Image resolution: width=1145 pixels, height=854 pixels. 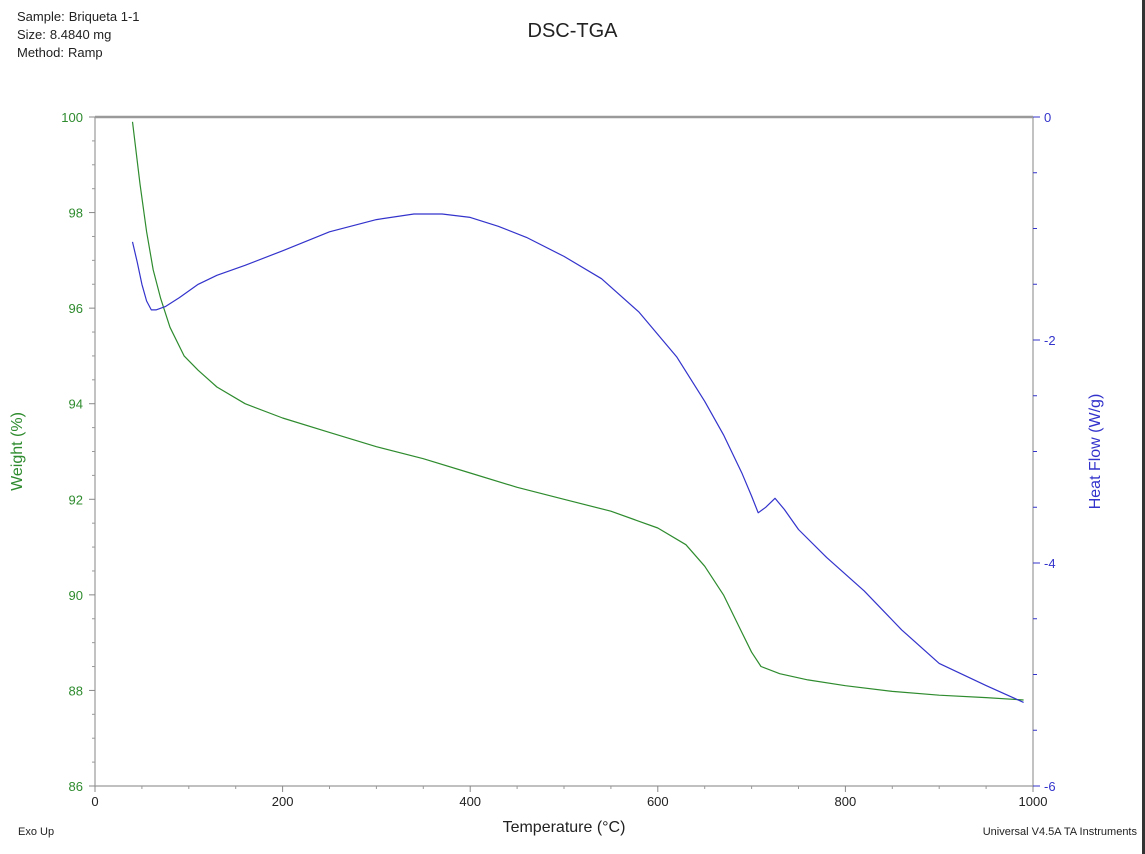 I want to click on y2-tick-label: -4, so click(x=1050, y=563).